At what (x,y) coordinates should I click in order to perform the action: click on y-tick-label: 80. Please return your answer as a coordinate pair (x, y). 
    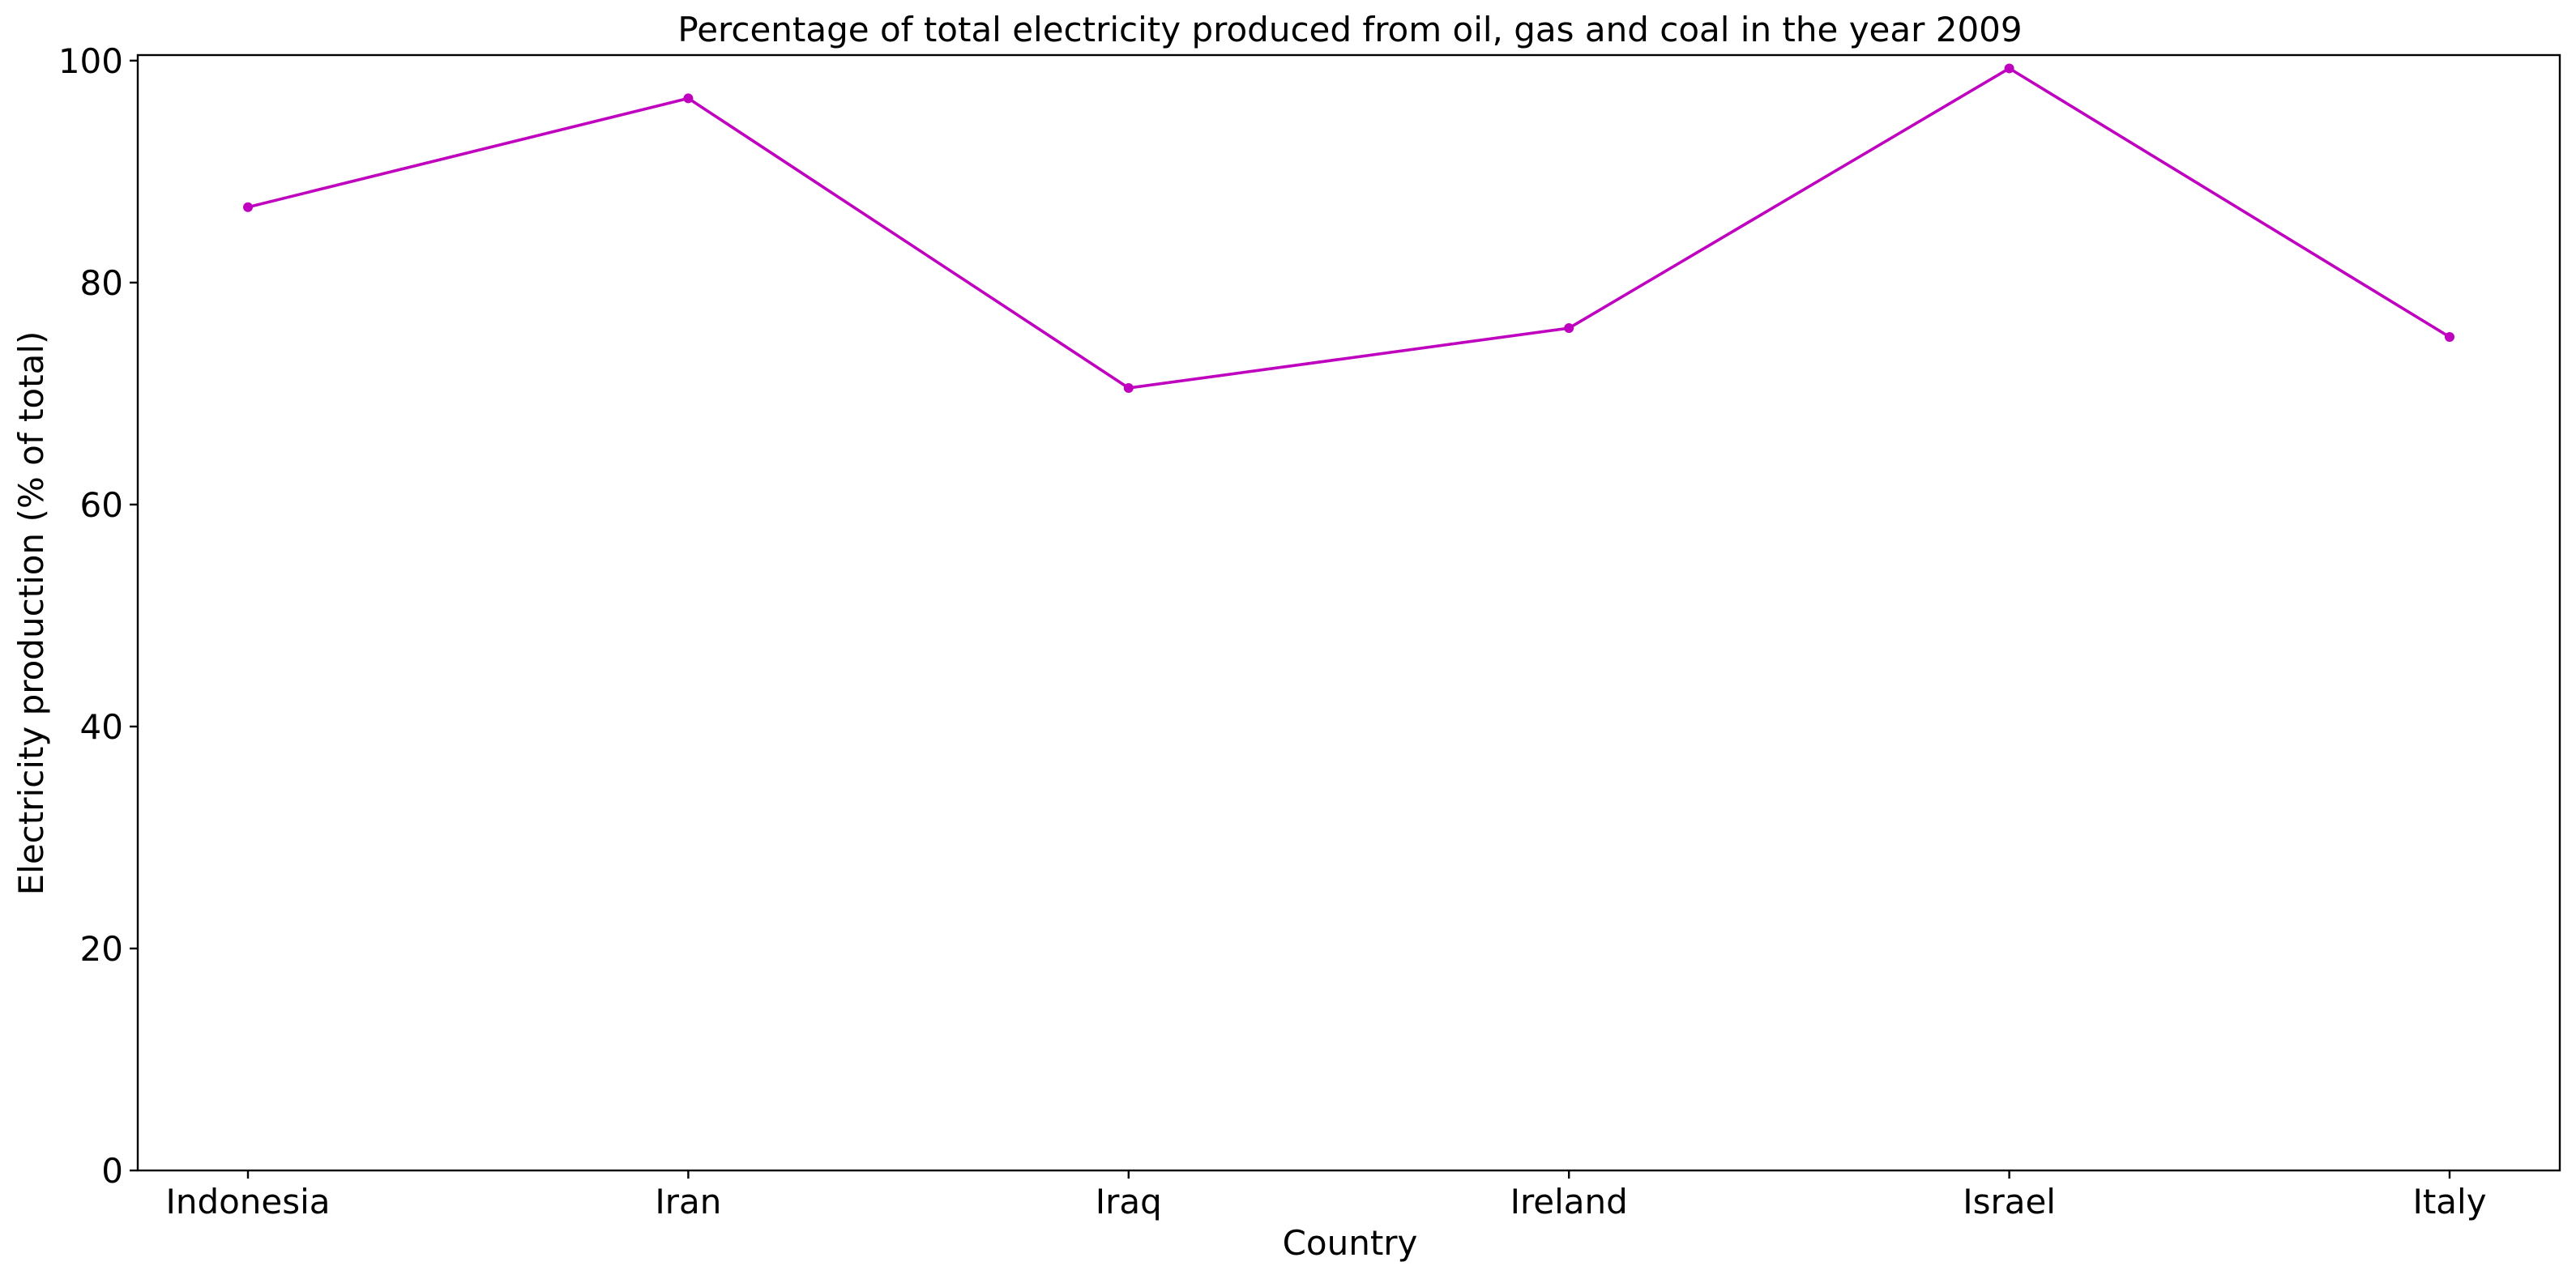
    Looking at the image, I should click on (101, 283).